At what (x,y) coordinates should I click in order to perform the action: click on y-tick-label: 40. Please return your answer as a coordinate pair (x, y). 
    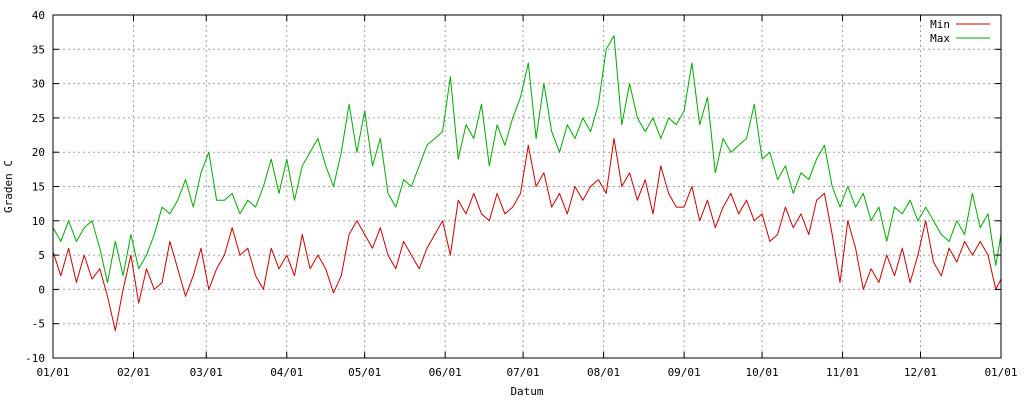
    Looking at the image, I should click on (38, 15).